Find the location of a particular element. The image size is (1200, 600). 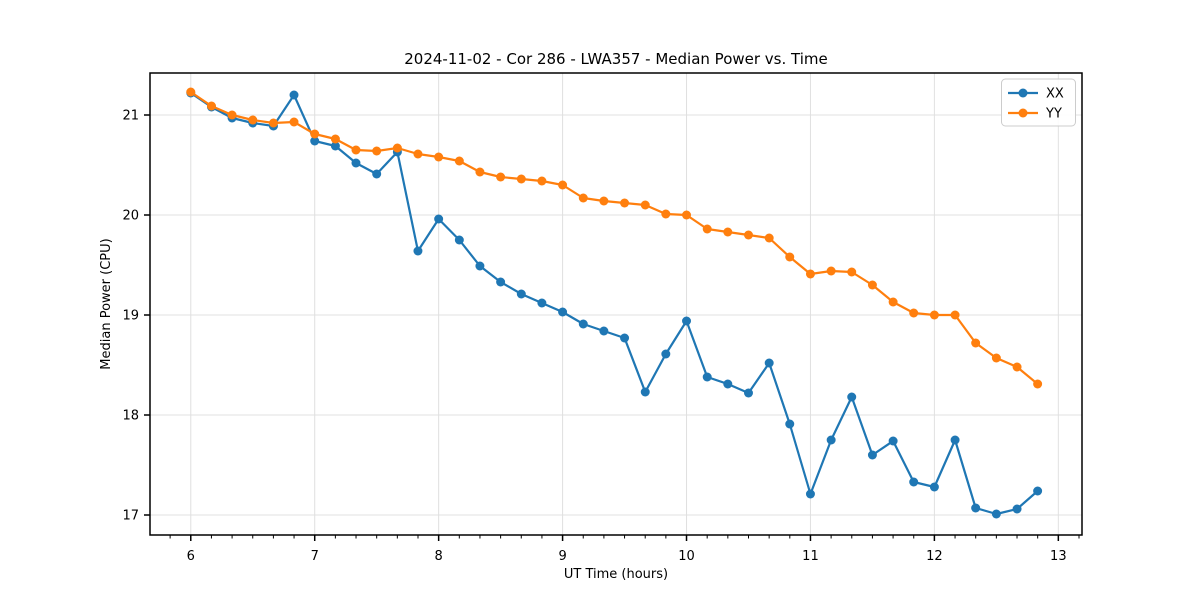

x-tick-label: 9 is located at coordinates (562, 556).